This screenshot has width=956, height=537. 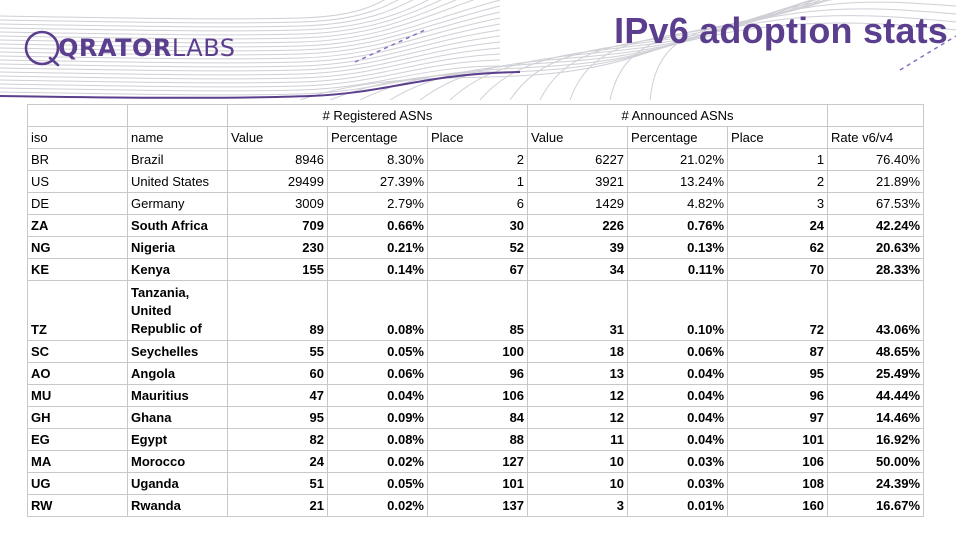 I want to click on announced-value-cell: 18, so click(x=578, y=351).